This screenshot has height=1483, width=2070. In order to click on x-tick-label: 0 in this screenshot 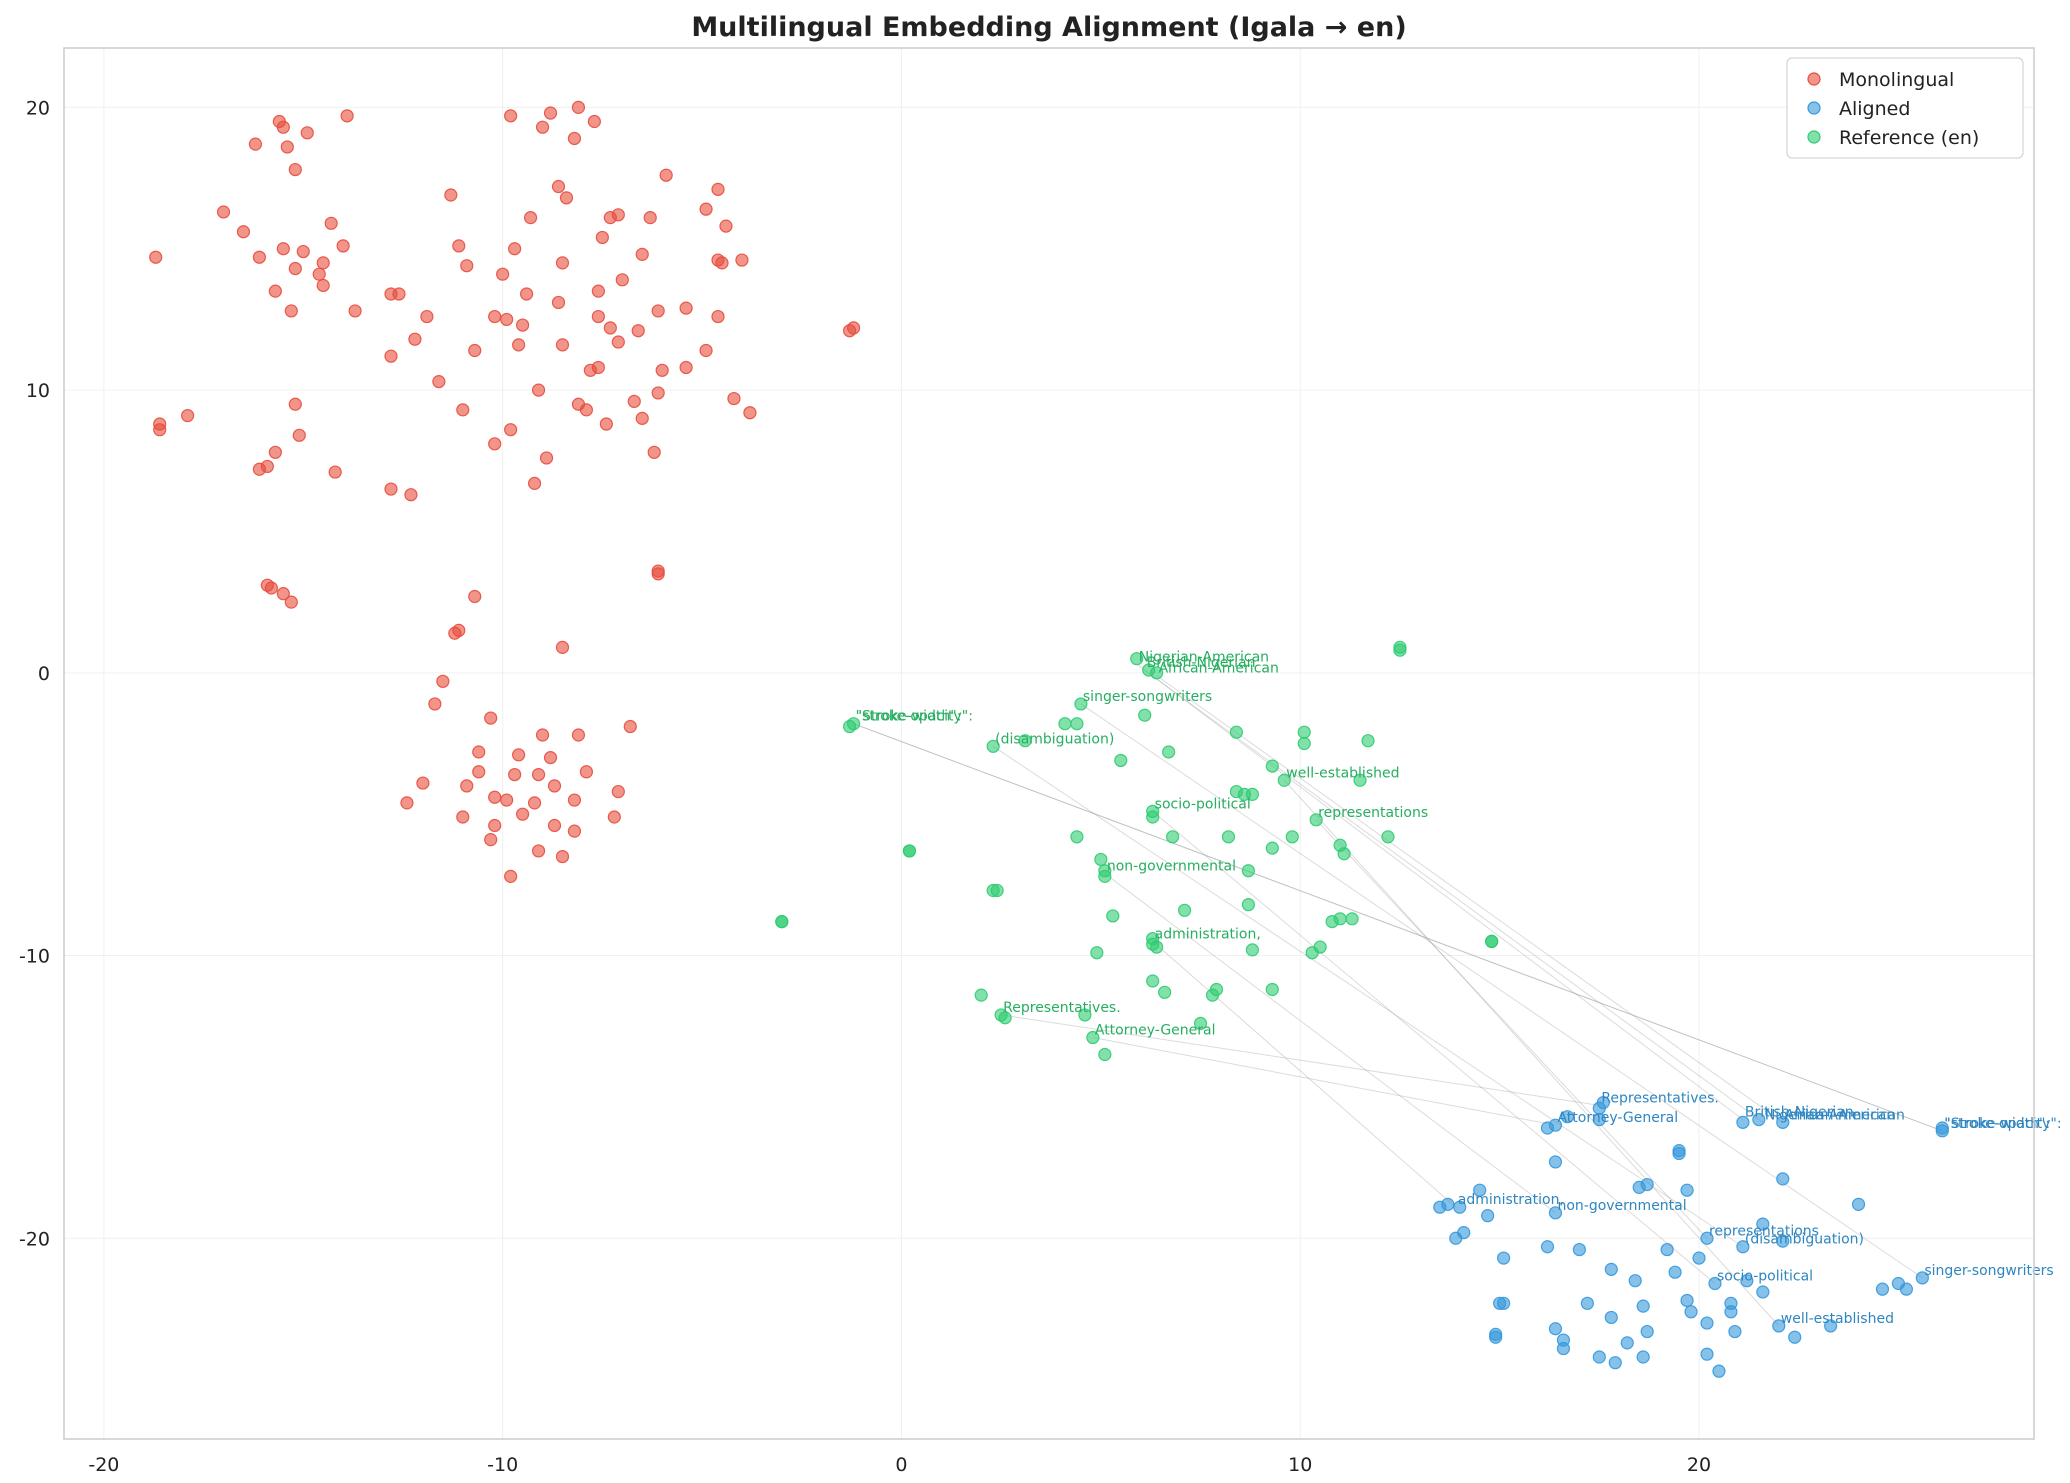, I will do `click(901, 1465)`.